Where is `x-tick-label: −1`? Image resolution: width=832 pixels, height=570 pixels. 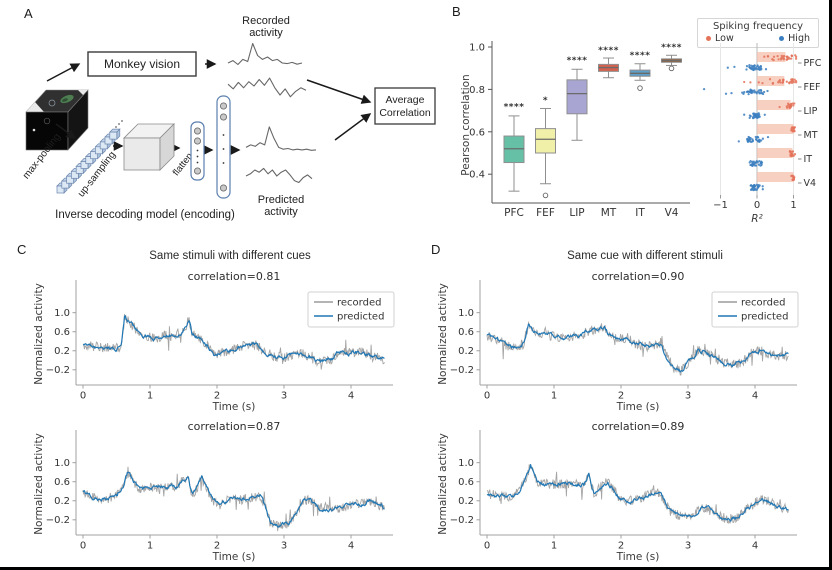 x-tick-label: −1 is located at coordinates (720, 205).